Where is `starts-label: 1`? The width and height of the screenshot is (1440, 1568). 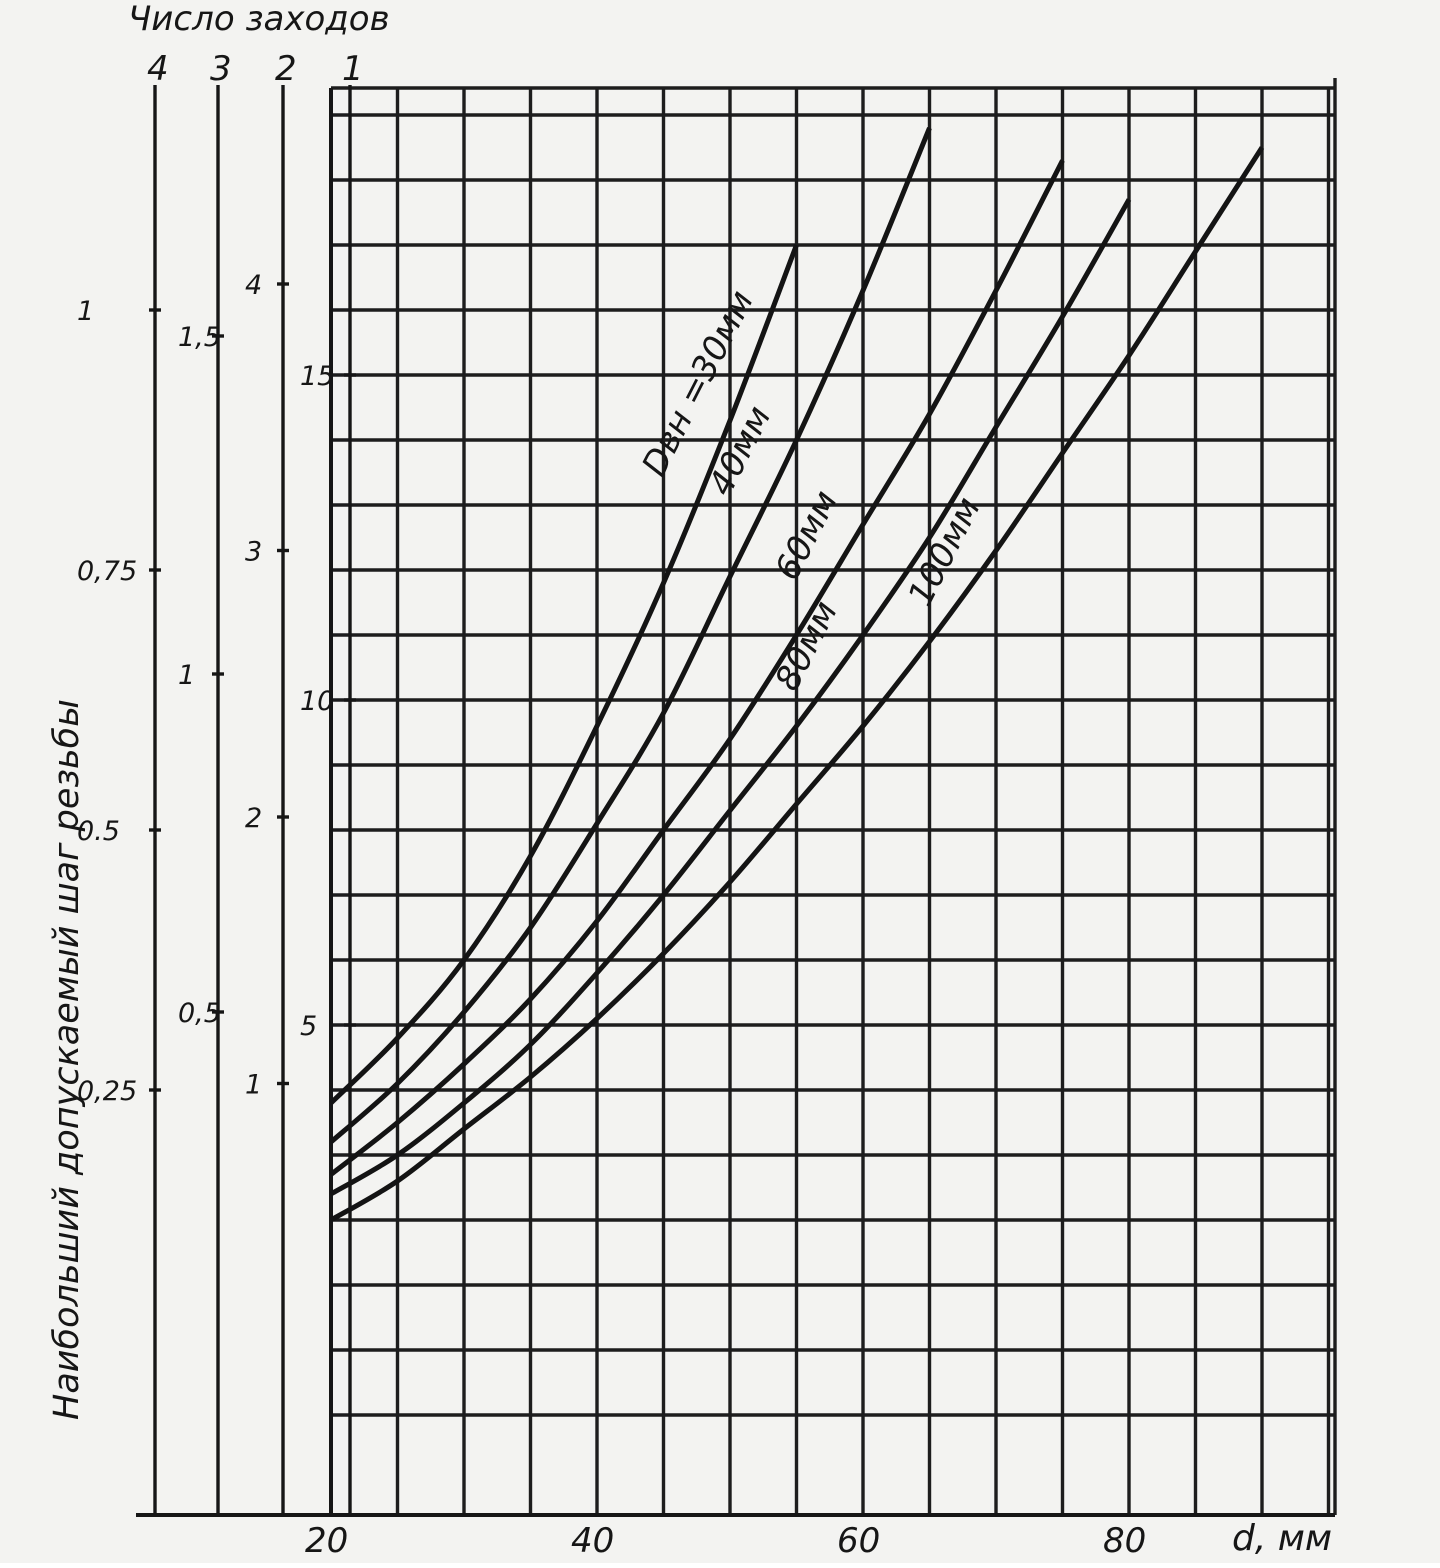 starts-label: 1 is located at coordinates (353, 69).